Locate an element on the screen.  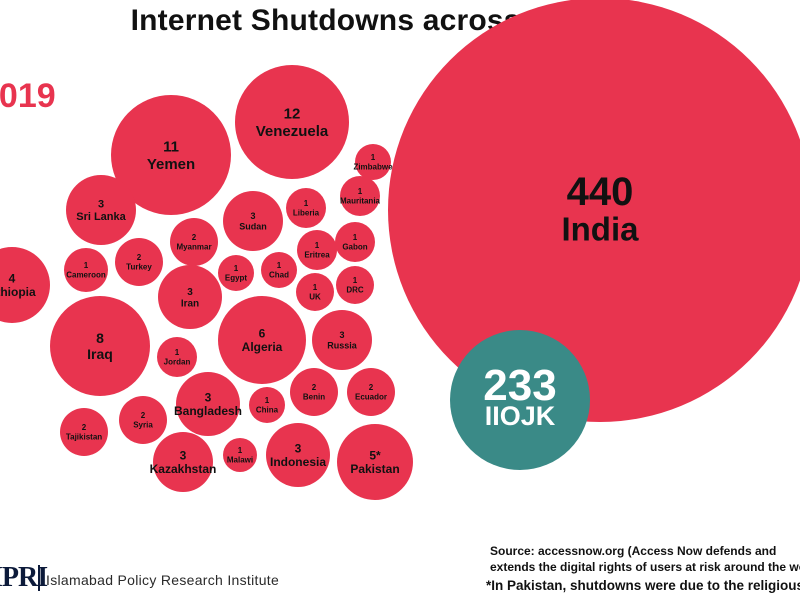
bubble-circle-china is located at coordinates (267, 405).